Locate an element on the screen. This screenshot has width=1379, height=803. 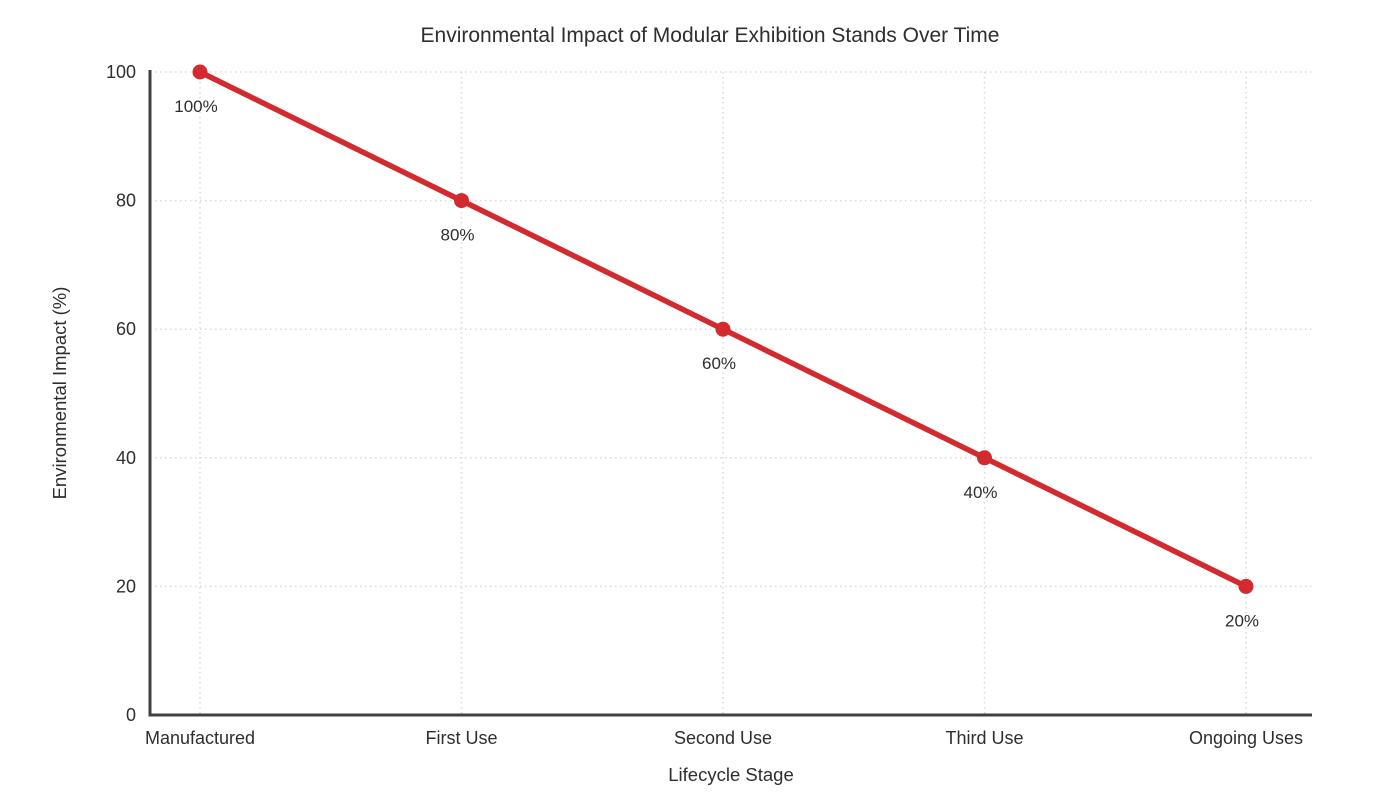
x-tick-label: Manufactured is located at coordinates (200, 738).